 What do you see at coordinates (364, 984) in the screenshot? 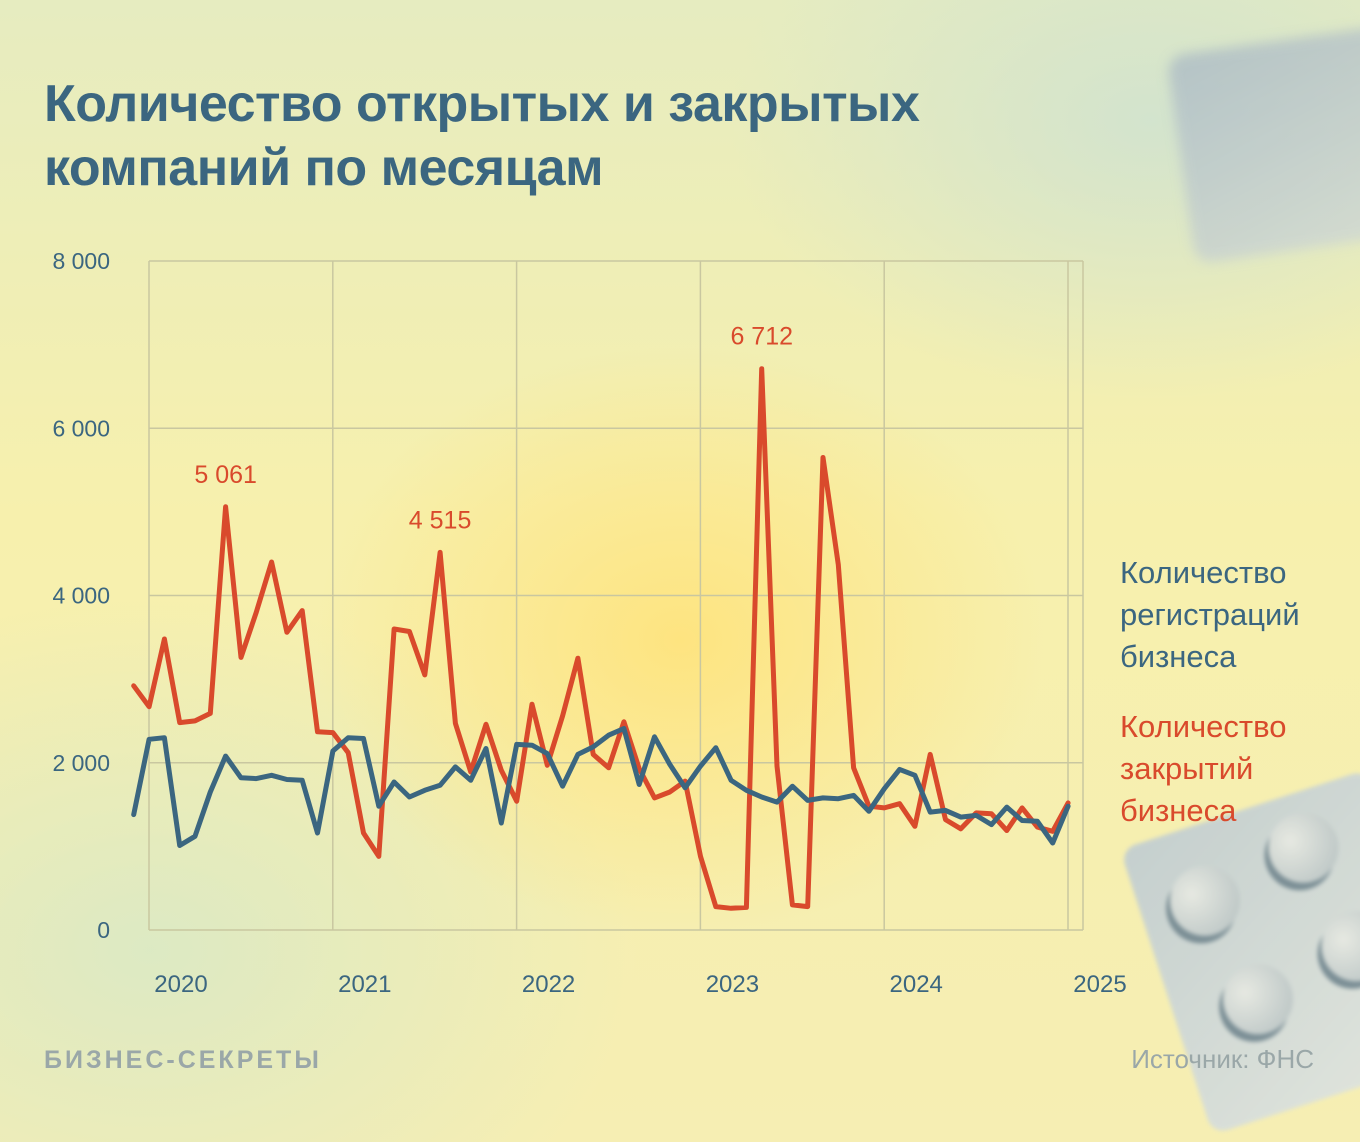
I see `x-tick-label: 2021` at bounding box center [364, 984].